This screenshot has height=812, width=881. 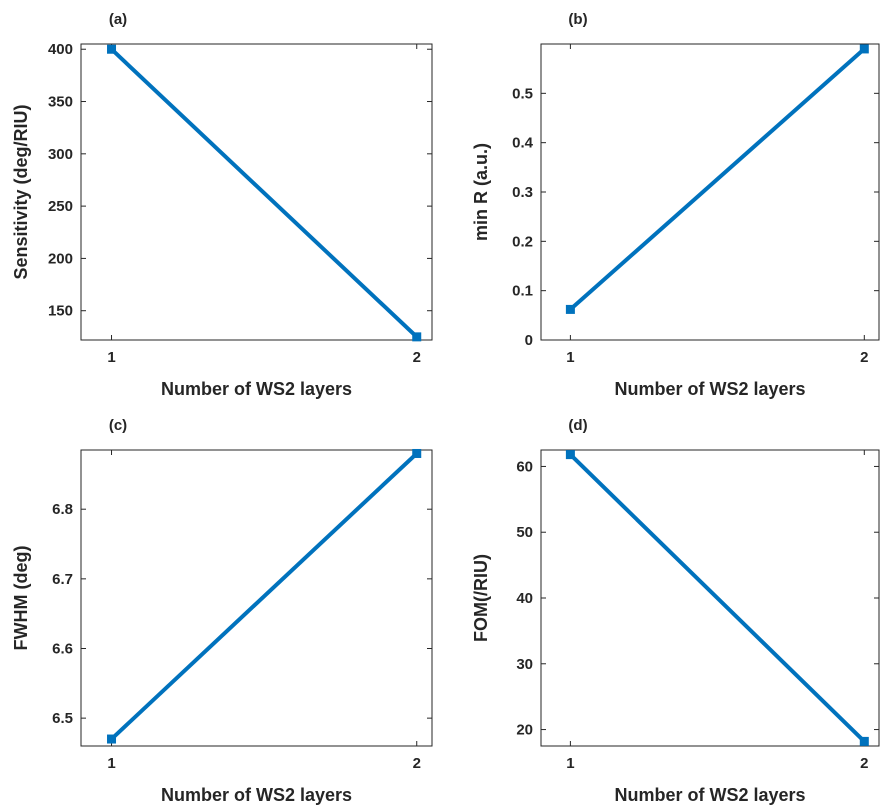 What do you see at coordinates (481, 598) in the screenshot?
I see `y-axis-label: FOM(/RIU)` at bounding box center [481, 598].